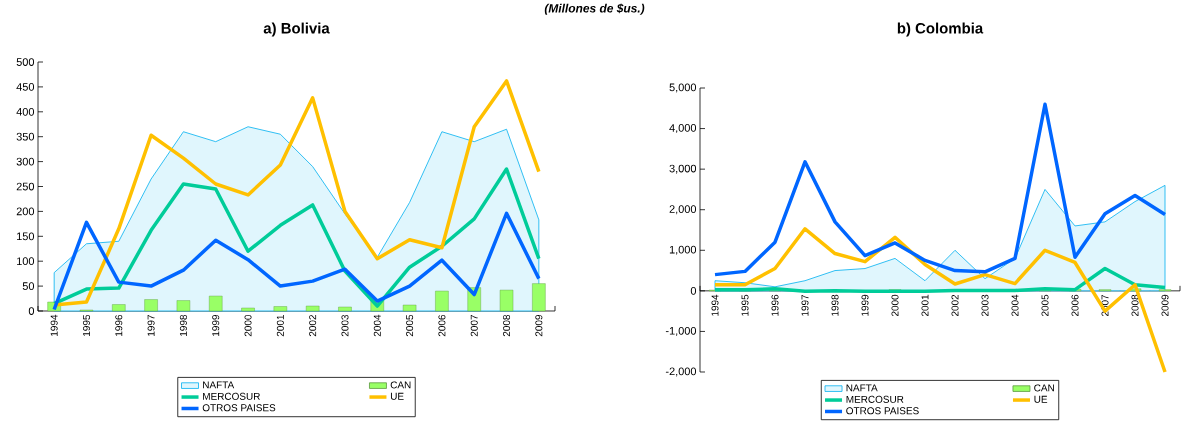 The height and width of the screenshot is (440, 1189). What do you see at coordinates (26, 236) in the screenshot?
I see `y-tick-label: 150` at bounding box center [26, 236].